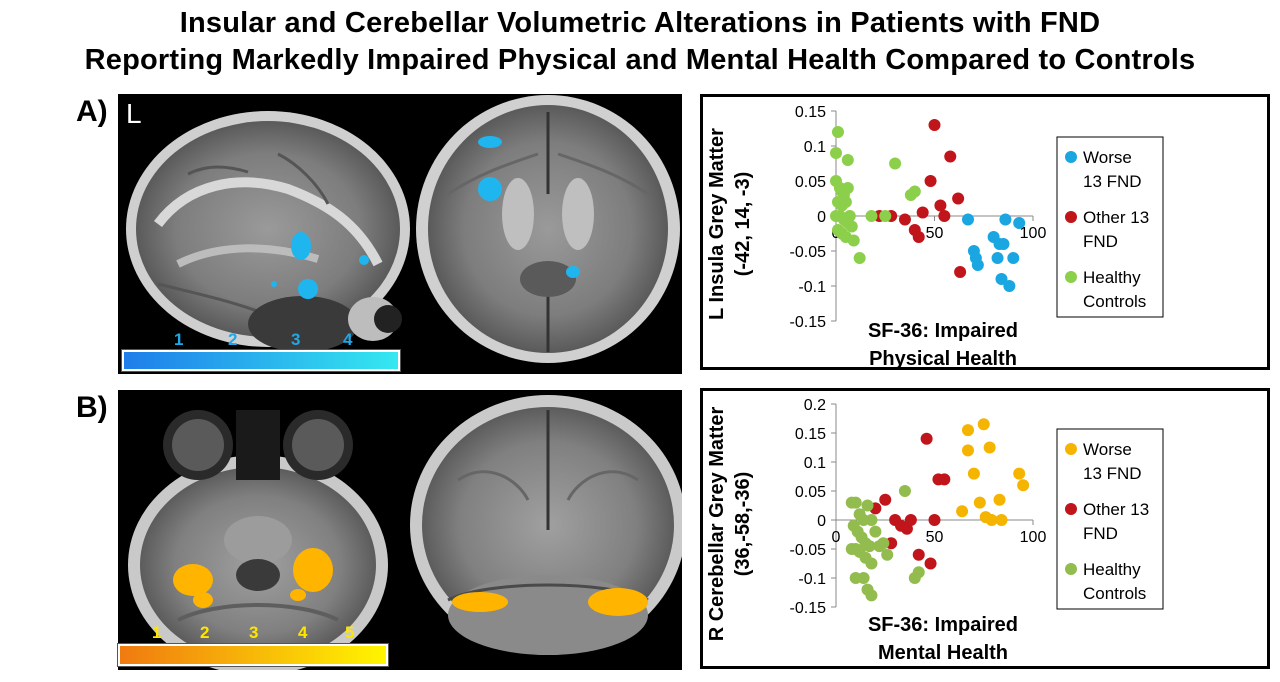  What do you see at coordinates (943, 357) in the screenshot?
I see `x-axis-title-line2: Physical Health` at bounding box center [943, 357].